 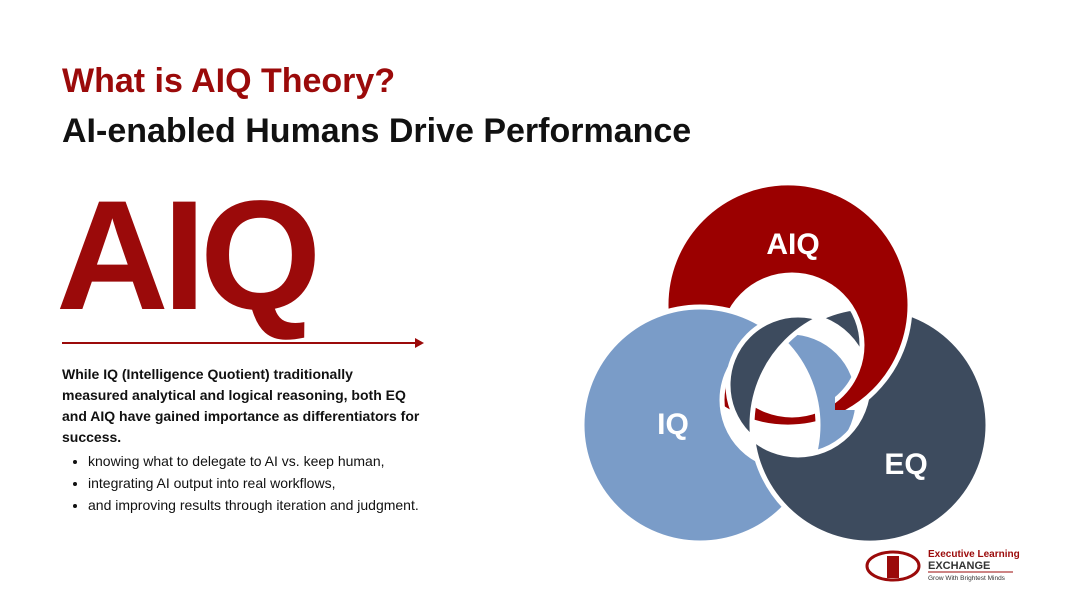 What do you see at coordinates (419, 343) in the screenshot?
I see `arrow-head` at bounding box center [419, 343].